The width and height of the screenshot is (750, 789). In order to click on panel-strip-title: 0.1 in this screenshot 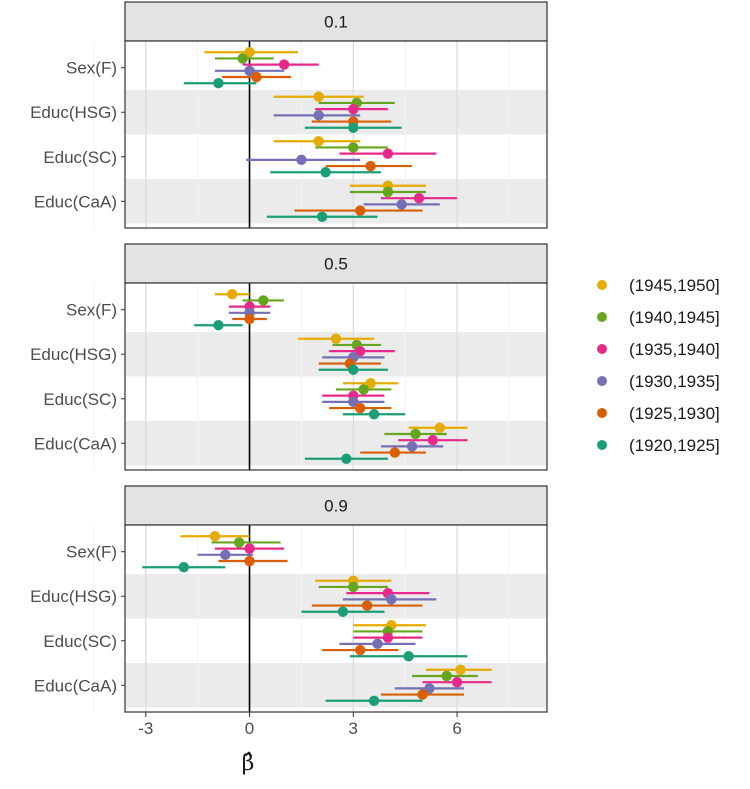, I will do `click(336, 22)`.